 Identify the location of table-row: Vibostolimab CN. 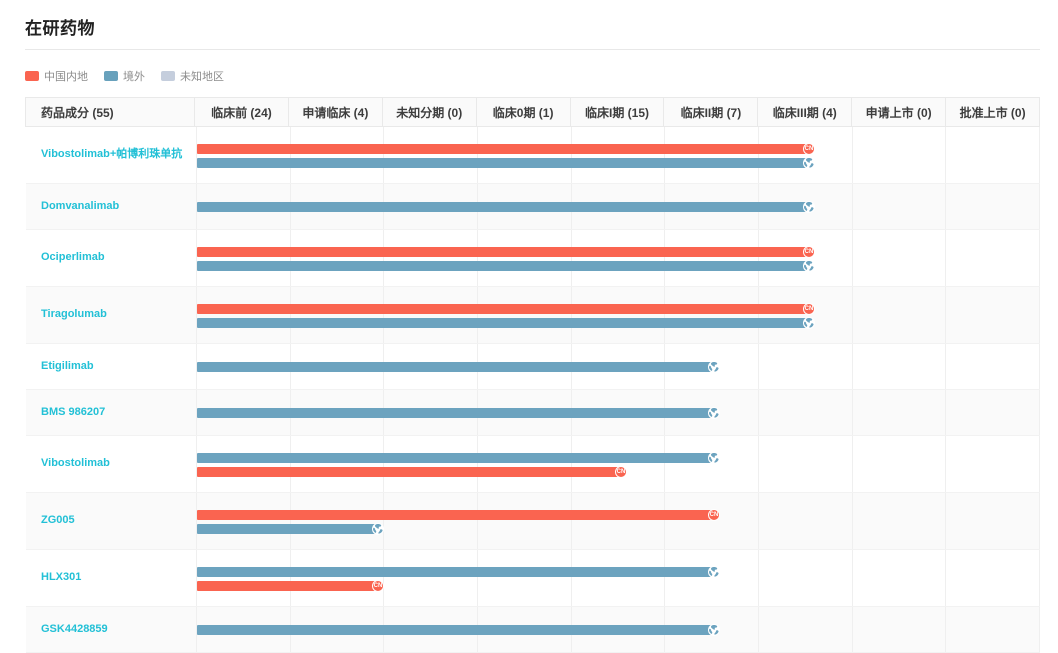
(533, 464).